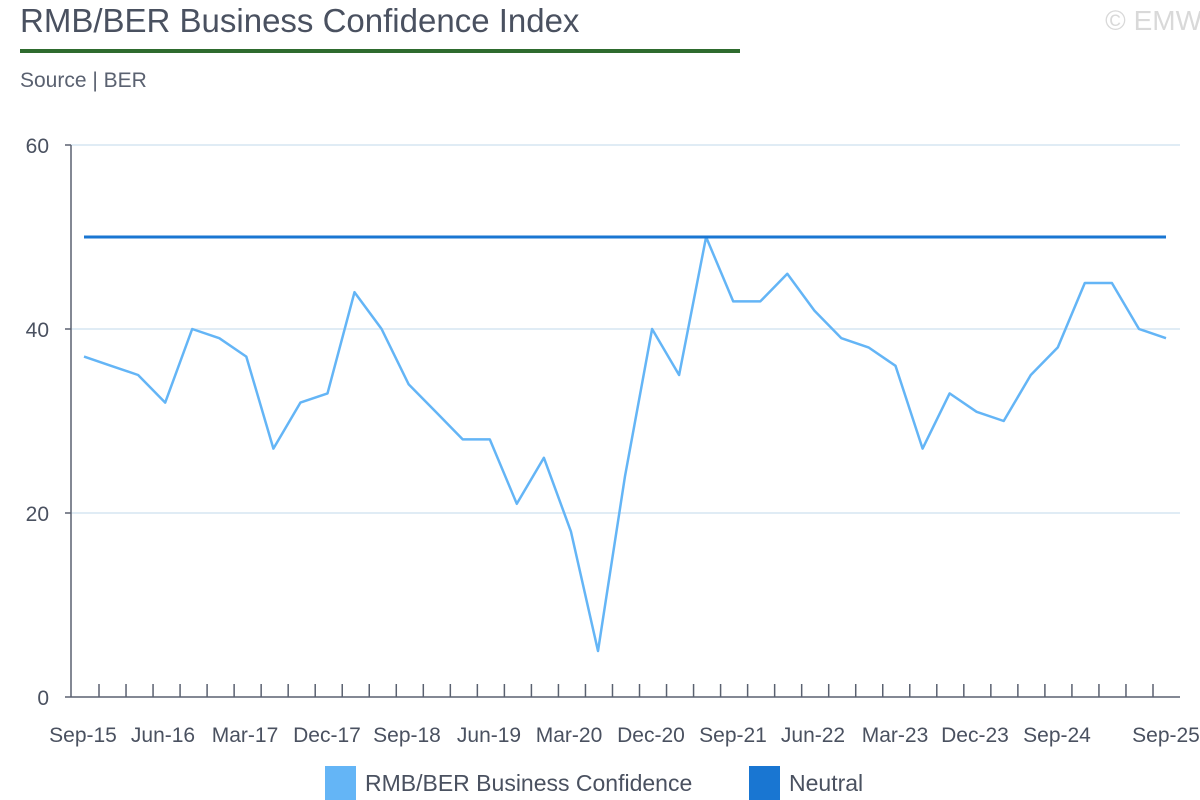 The width and height of the screenshot is (1200, 800). What do you see at coordinates (1166, 735) in the screenshot?
I see `x-tick-label-Sep-25: Sep-25` at bounding box center [1166, 735].